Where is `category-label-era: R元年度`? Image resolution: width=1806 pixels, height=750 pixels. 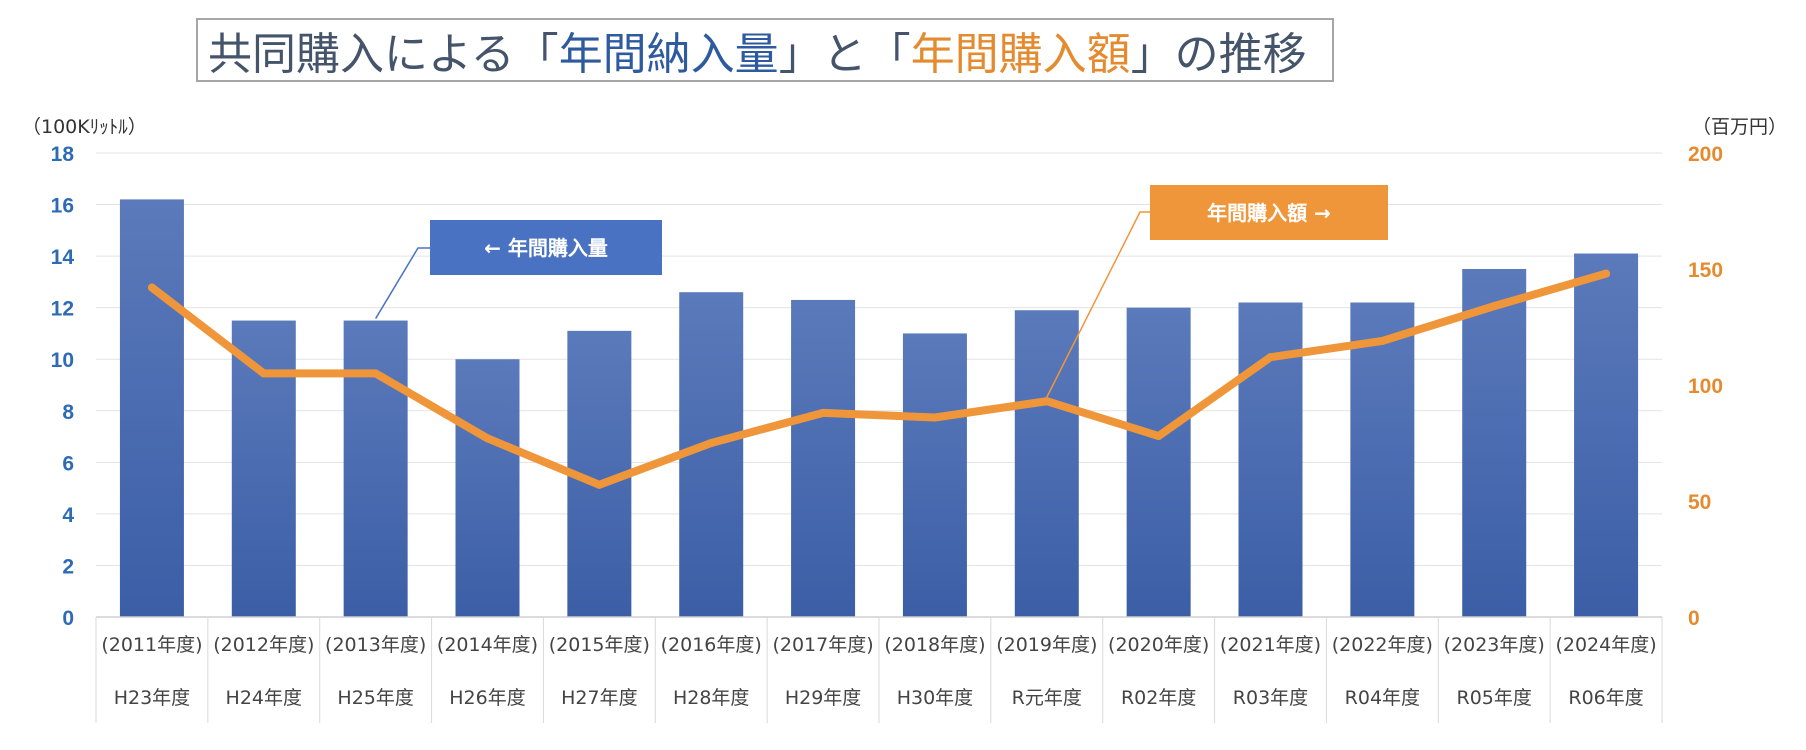 category-label-era: R元年度 is located at coordinates (1047, 698).